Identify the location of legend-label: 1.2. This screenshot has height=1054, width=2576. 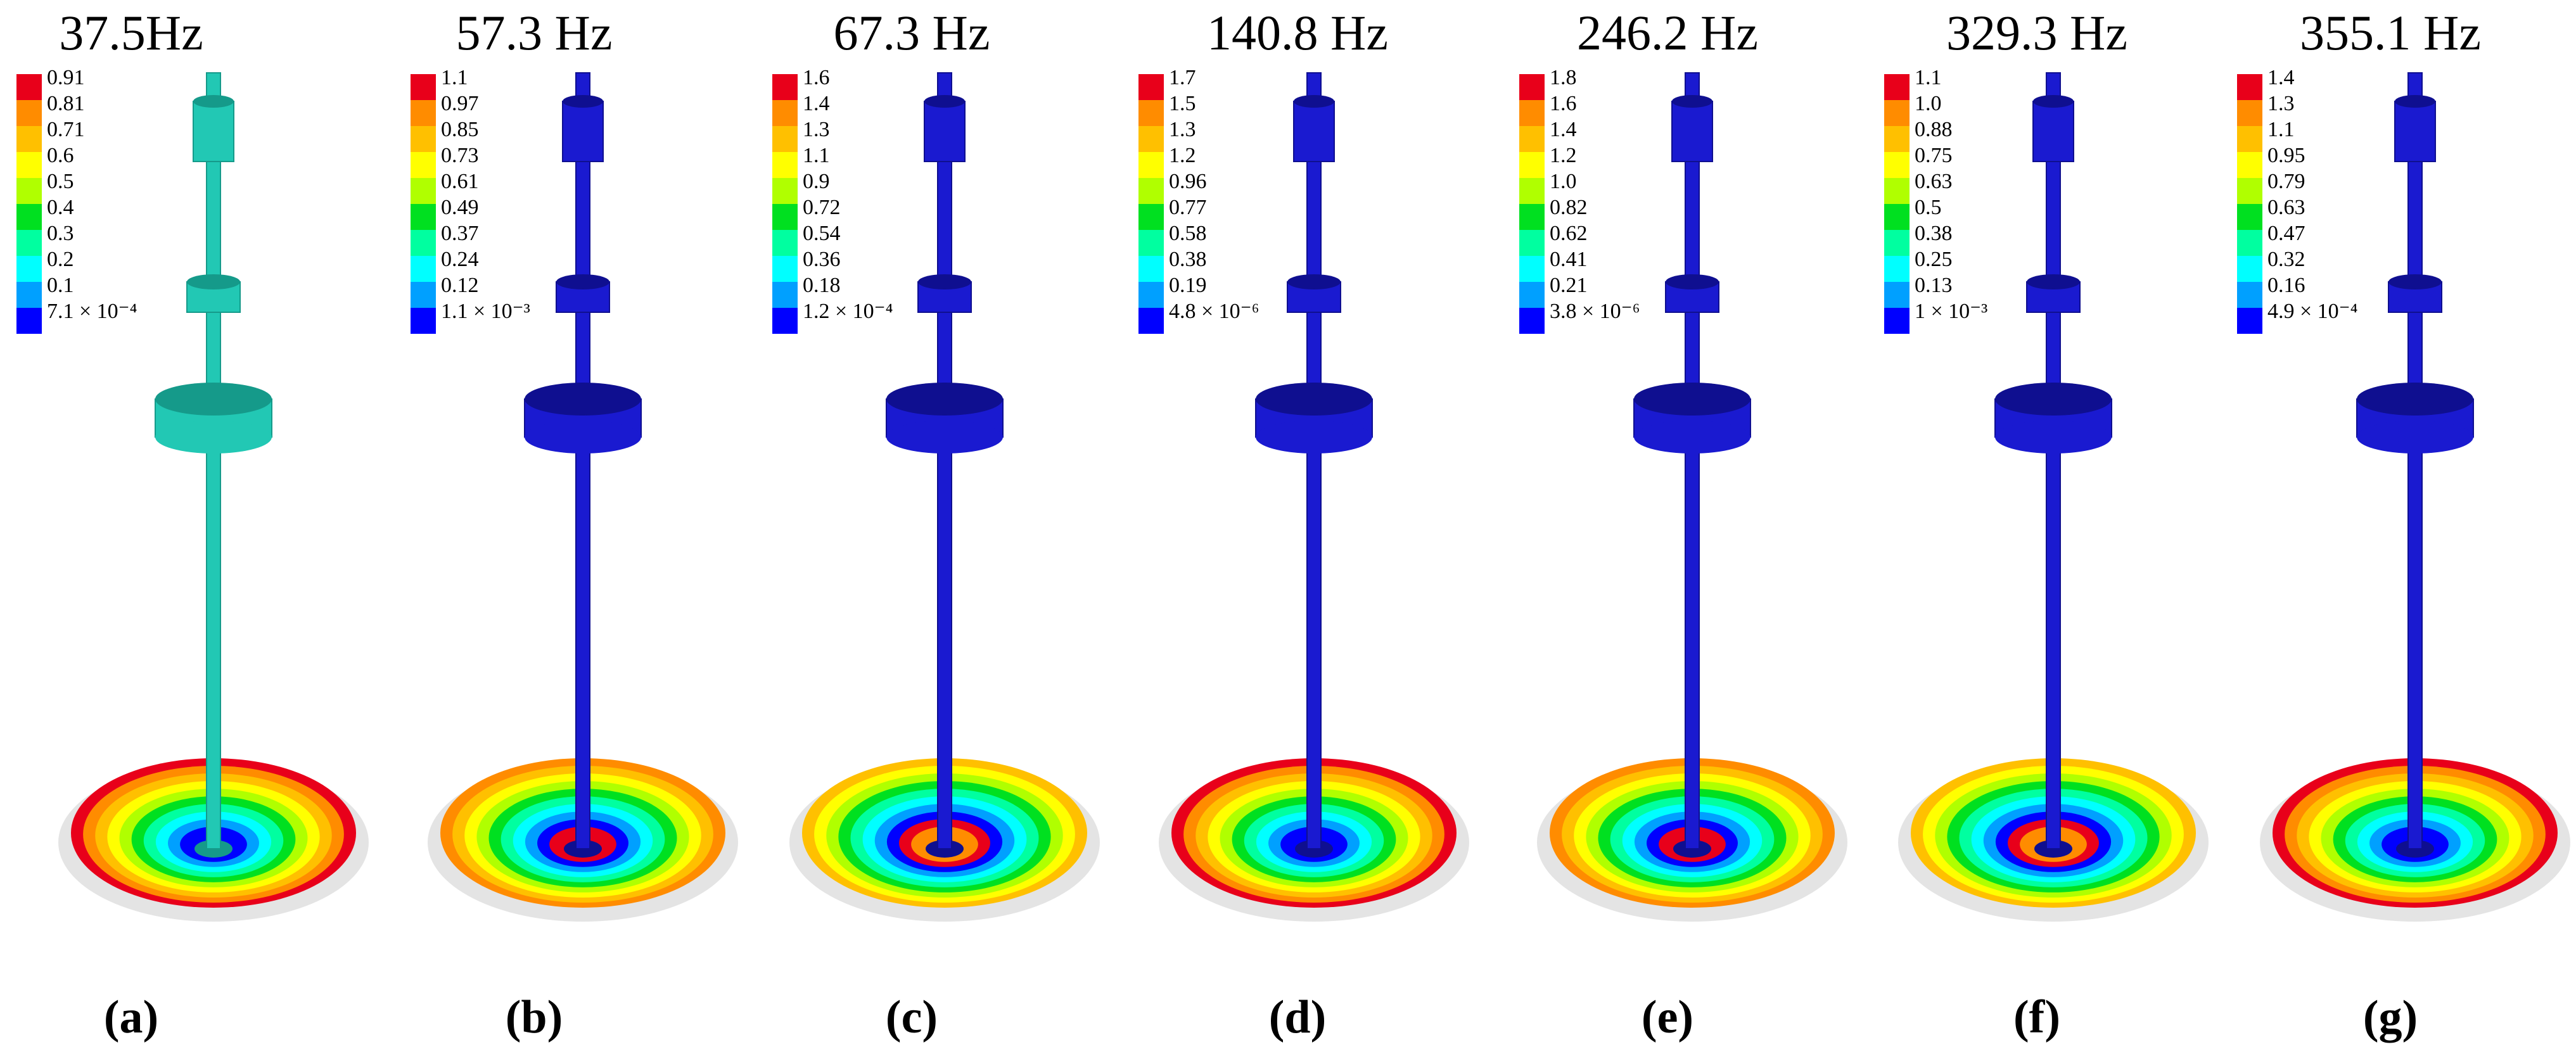
(1564, 155).